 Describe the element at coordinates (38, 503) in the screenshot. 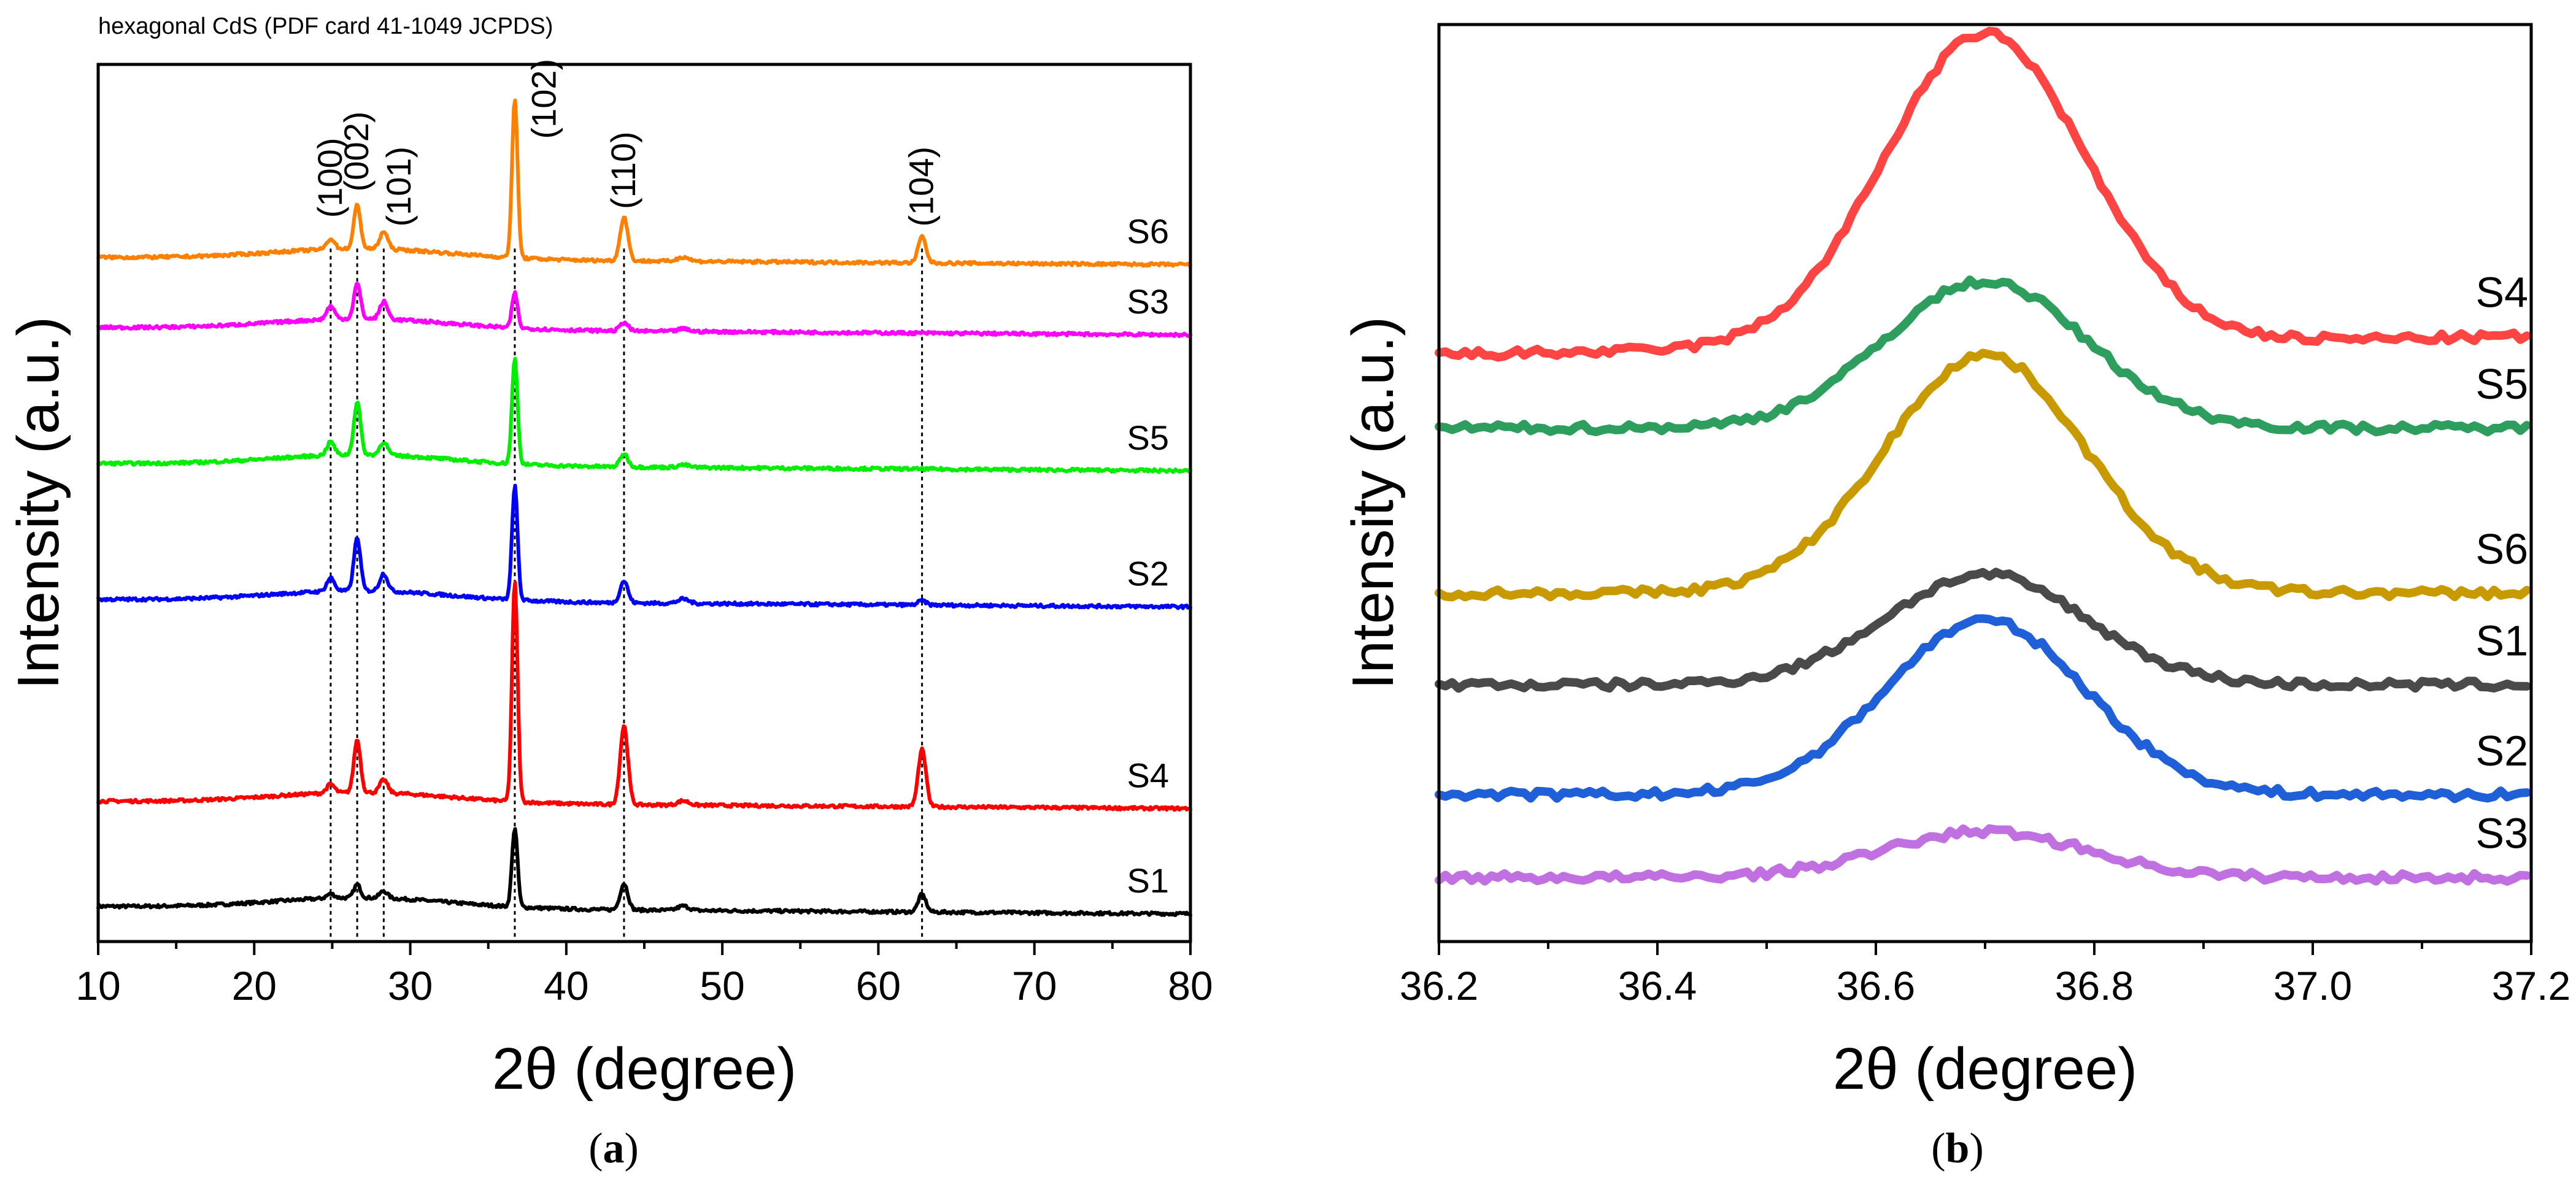

I see `y-axis-title: Intensity (a.u.)` at that location.